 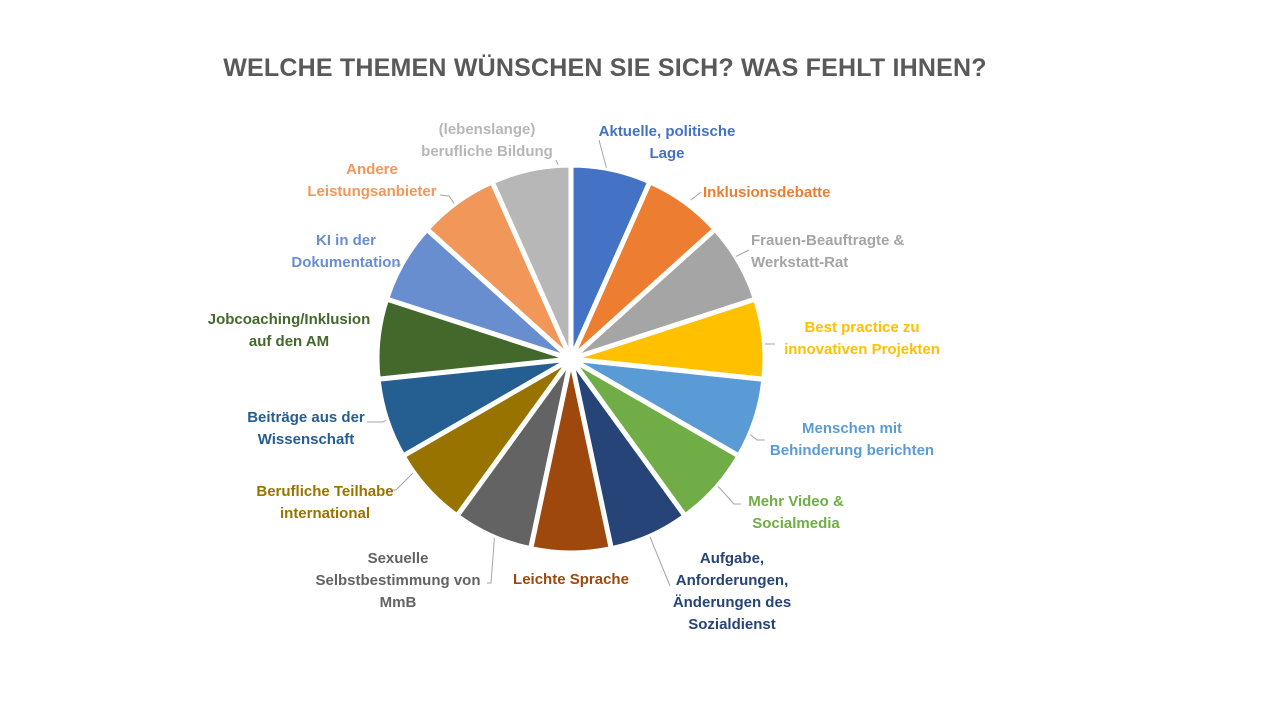 I want to click on slice-label: Sexuelle Selbstbestimmung von MmB, so click(x=397, y=580).